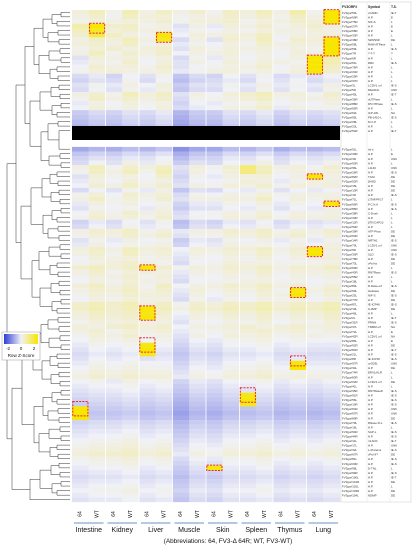 This screenshot has width=413, height=550. Describe the element at coordinates (350, 72) in the screenshot. I see `table-cell: FV3gorf24R` at that location.